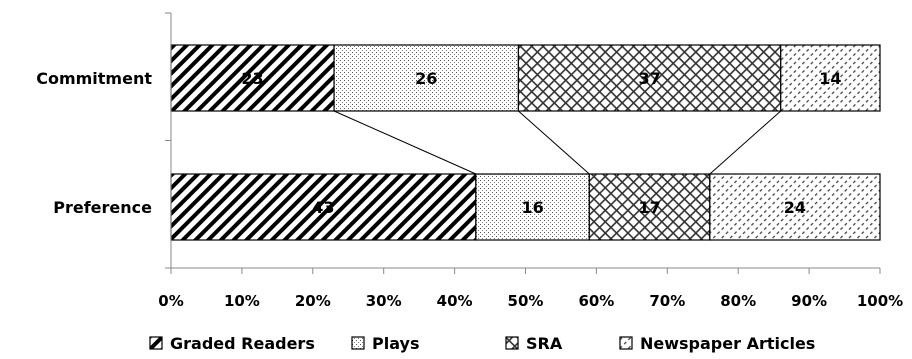 This screenshot has width=912, height=359. Describe the element at coordinates (482, 343) in the screenshot. I see `legend: Graded Readers Plays SRA Newspaper Articles` at that location.